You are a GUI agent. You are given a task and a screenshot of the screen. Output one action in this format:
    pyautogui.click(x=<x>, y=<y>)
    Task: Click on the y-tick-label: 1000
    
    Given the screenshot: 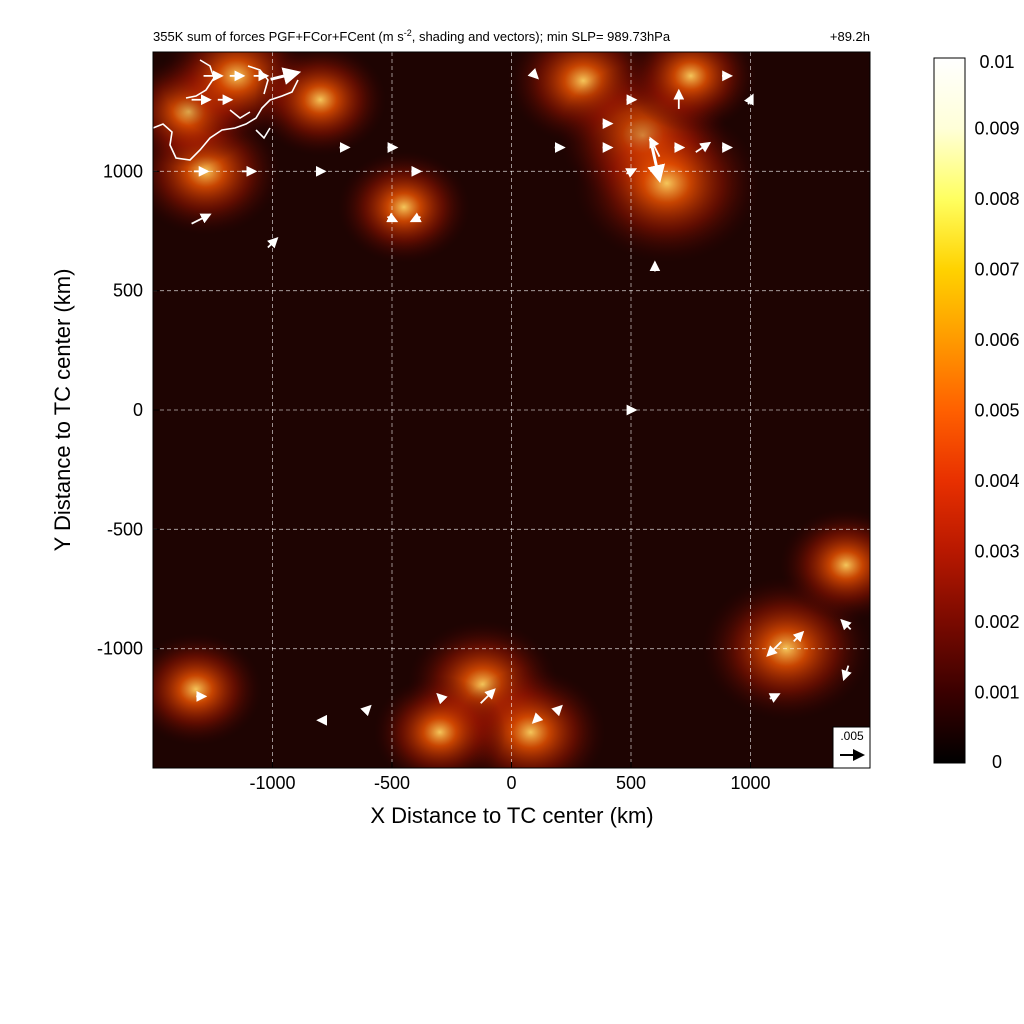 What is the action you would take?
    pyautogui.click(x=123, y=171)
    